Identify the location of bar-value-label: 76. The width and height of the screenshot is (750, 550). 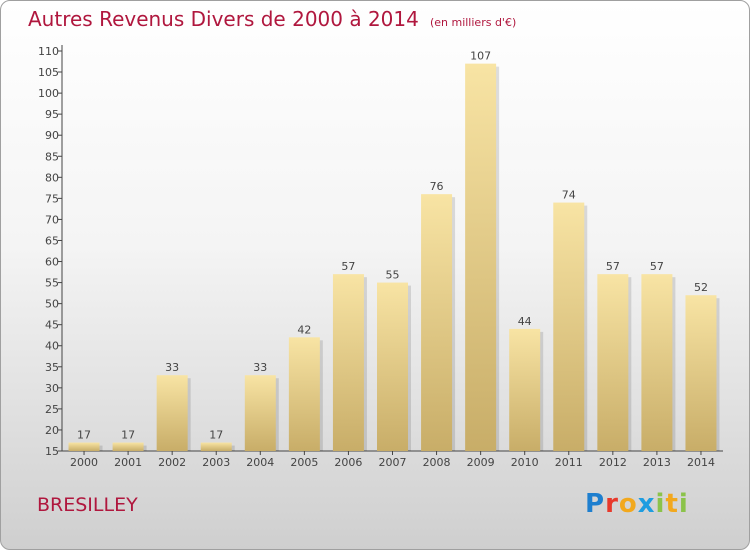
(437, 186).